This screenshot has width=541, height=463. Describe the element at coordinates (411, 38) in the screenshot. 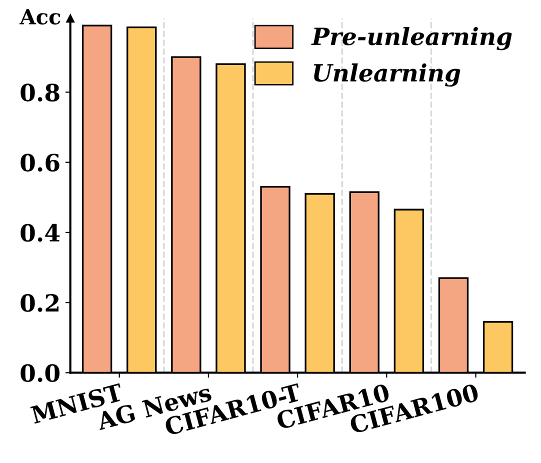

I see `legend-label: Pre-unlearning` at that location.